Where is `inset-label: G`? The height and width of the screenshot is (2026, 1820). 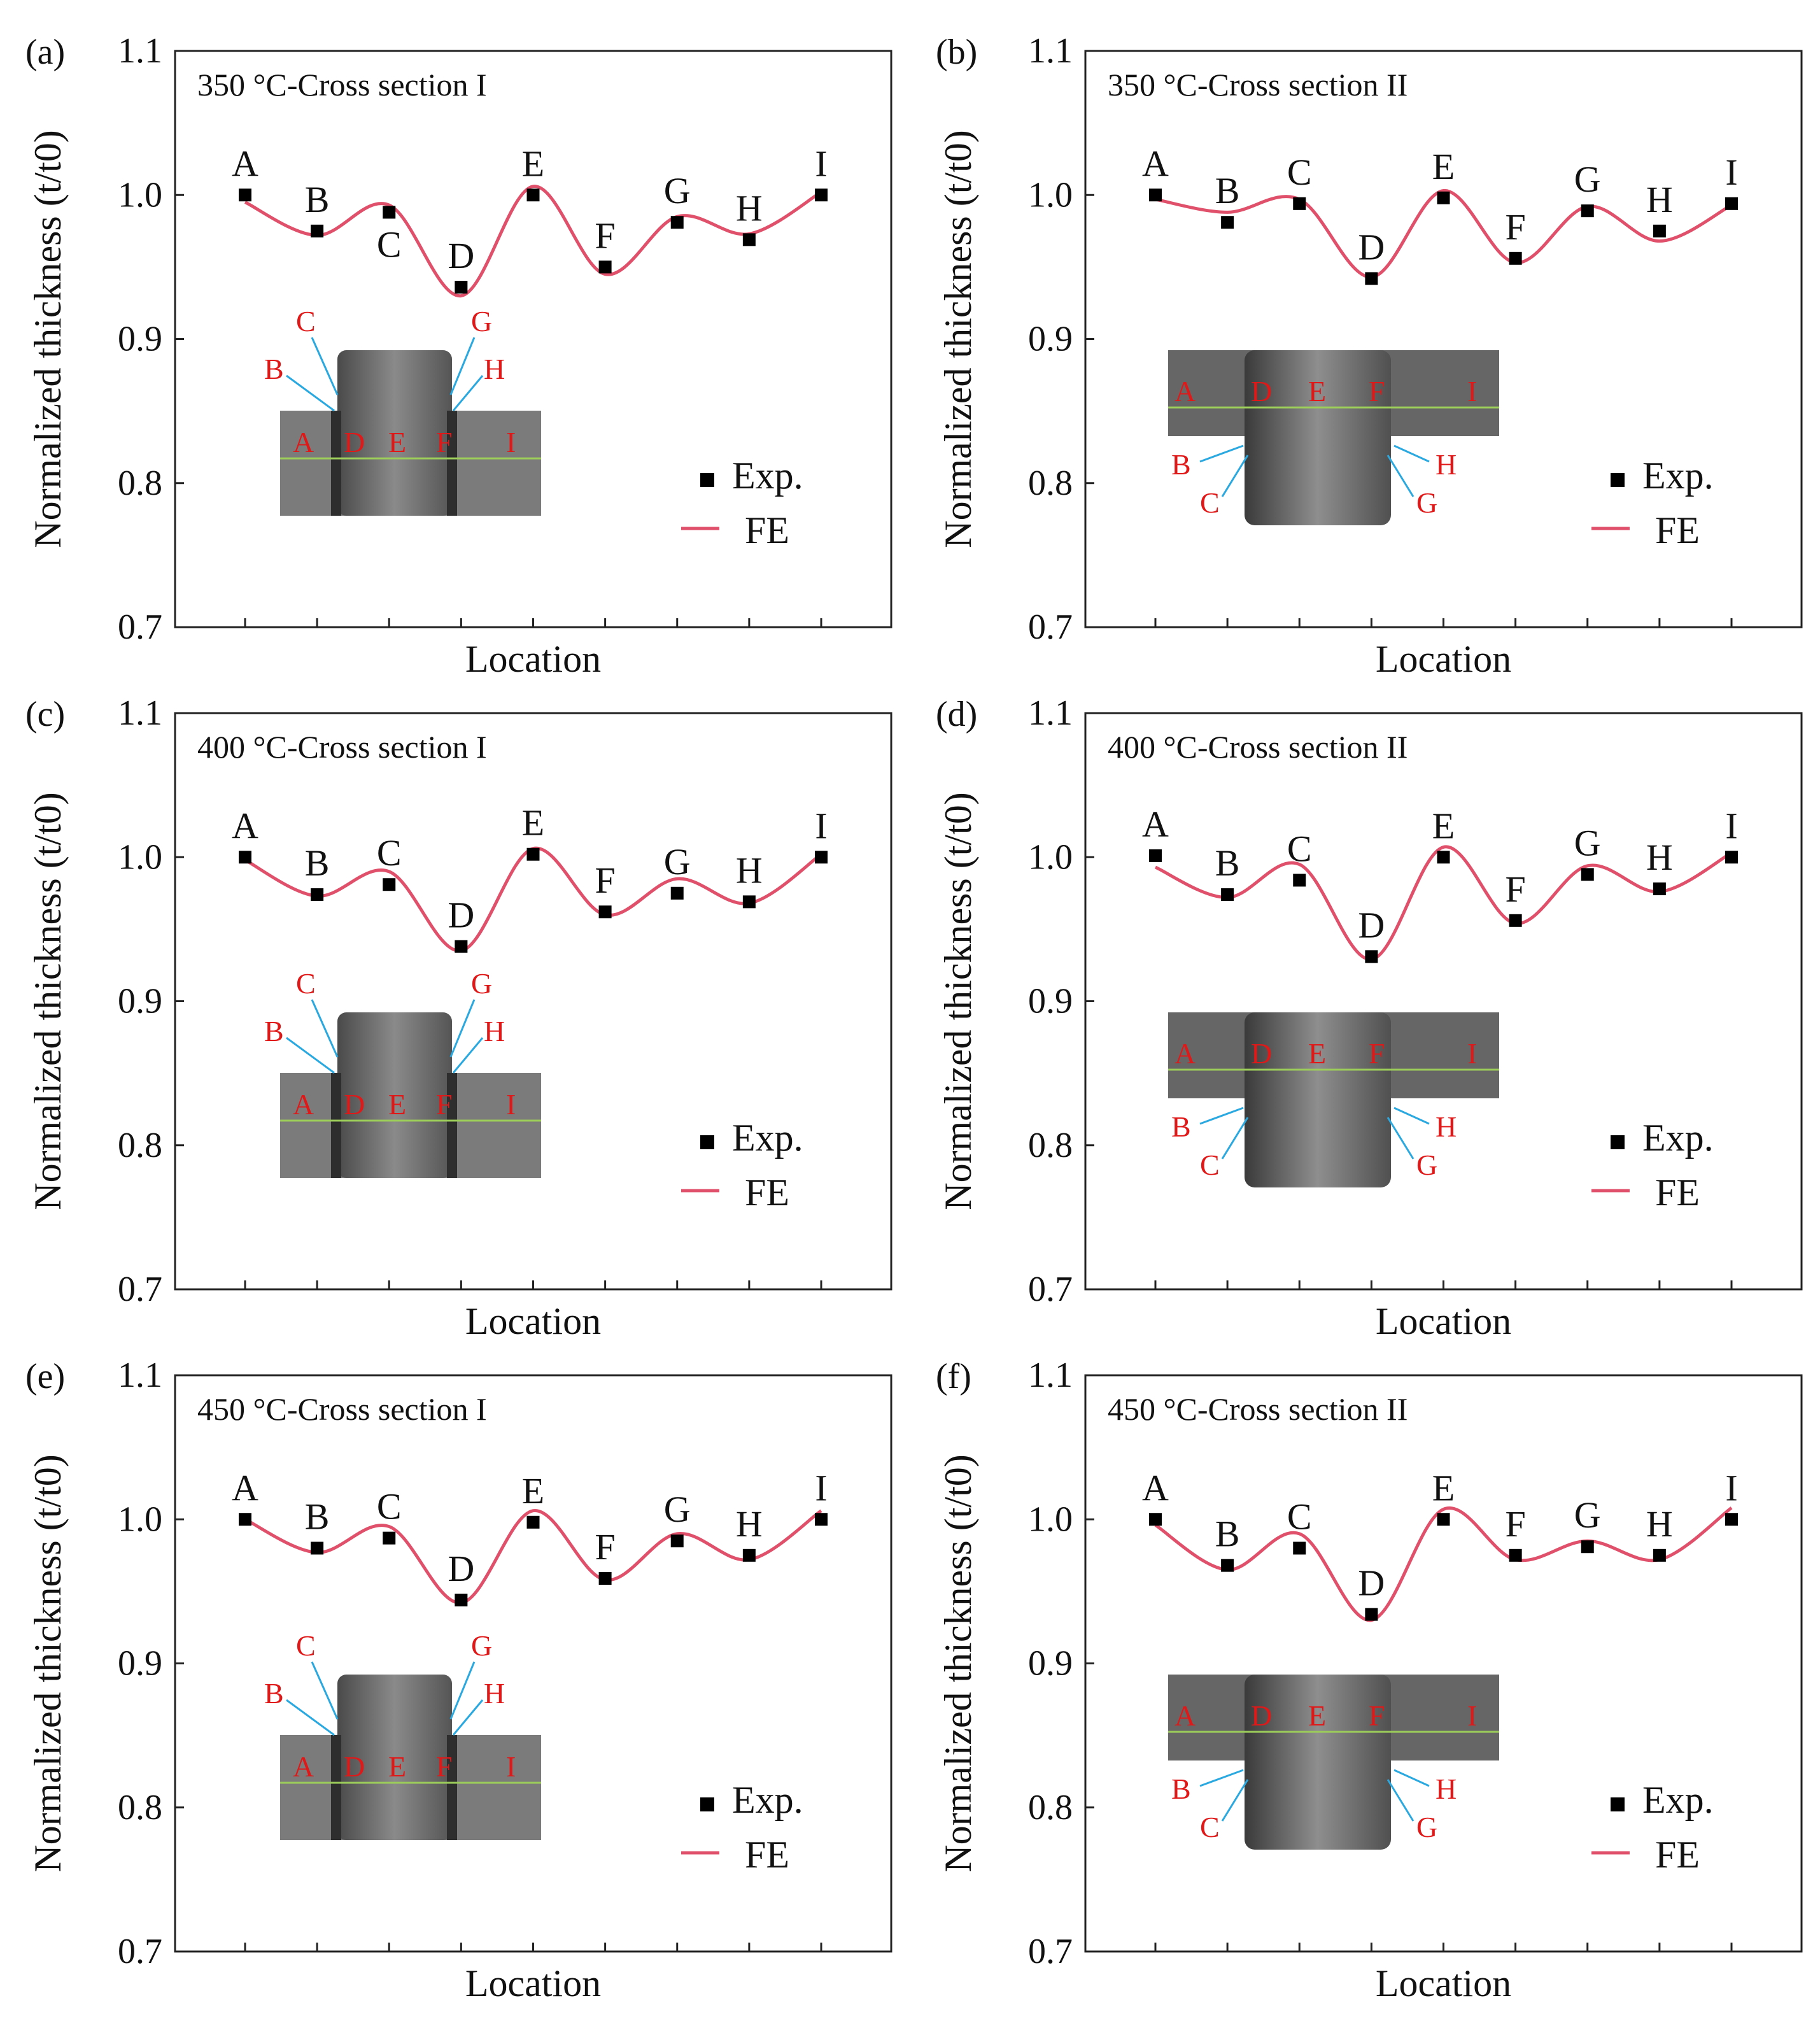 inset-label: G is located at coordinates (1426, 502).